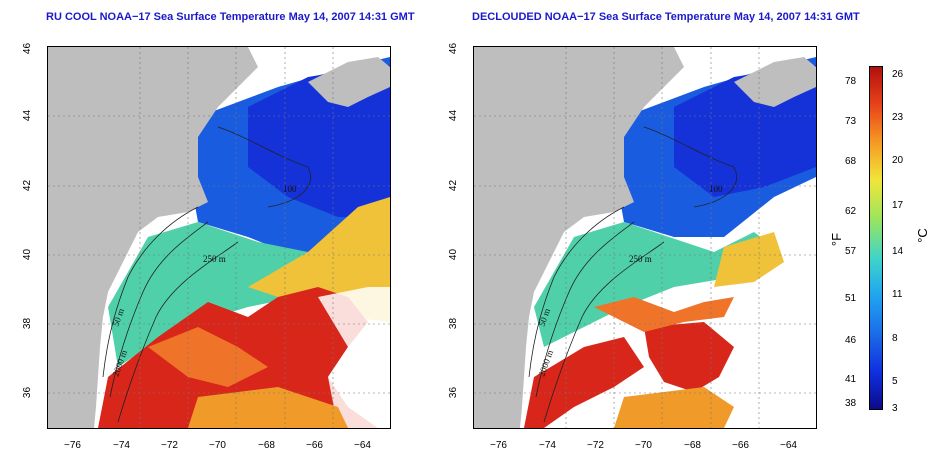 The image size is (950, 475). What do you see at coordinates (851, 251) in the screenshot?
I see `cb-f-tick: 57` at bounding box center [851, 251].